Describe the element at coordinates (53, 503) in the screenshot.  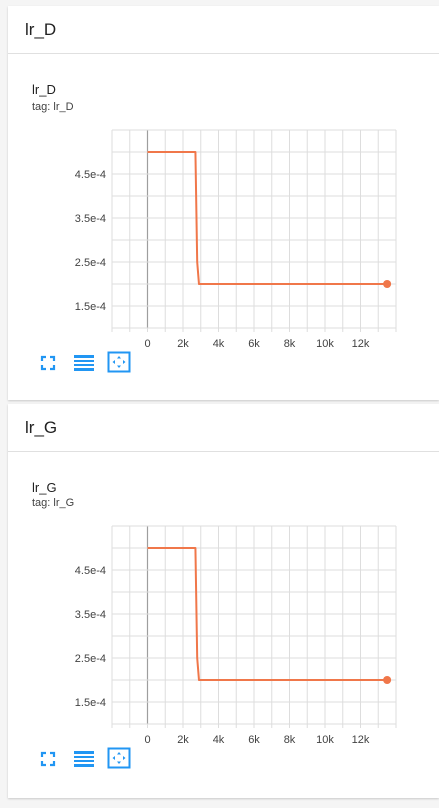
I see `card-tag: tag: lr_G` at that location.